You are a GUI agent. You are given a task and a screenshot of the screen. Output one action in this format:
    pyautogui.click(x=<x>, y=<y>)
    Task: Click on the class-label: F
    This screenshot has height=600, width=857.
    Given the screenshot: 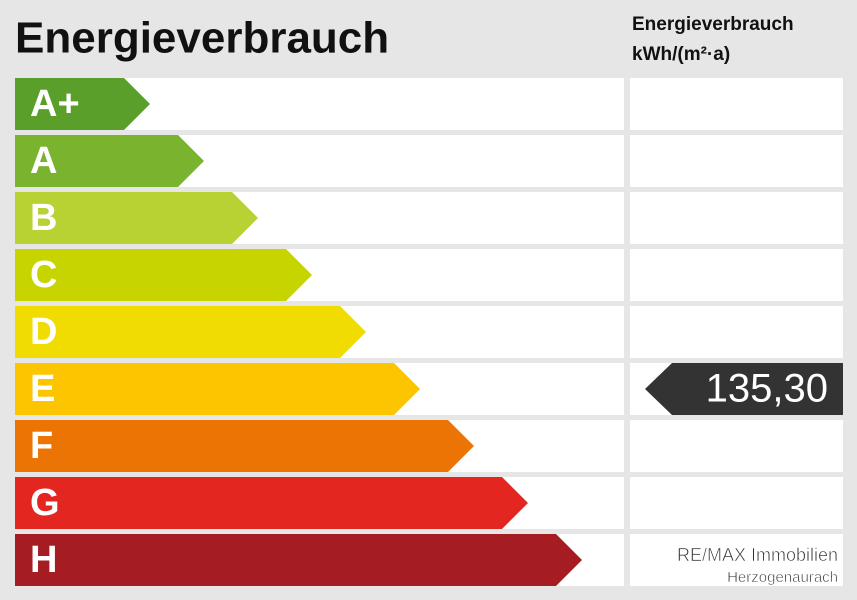 What is the action you would take?
    pyautogui.click(x=41, y=446)
    